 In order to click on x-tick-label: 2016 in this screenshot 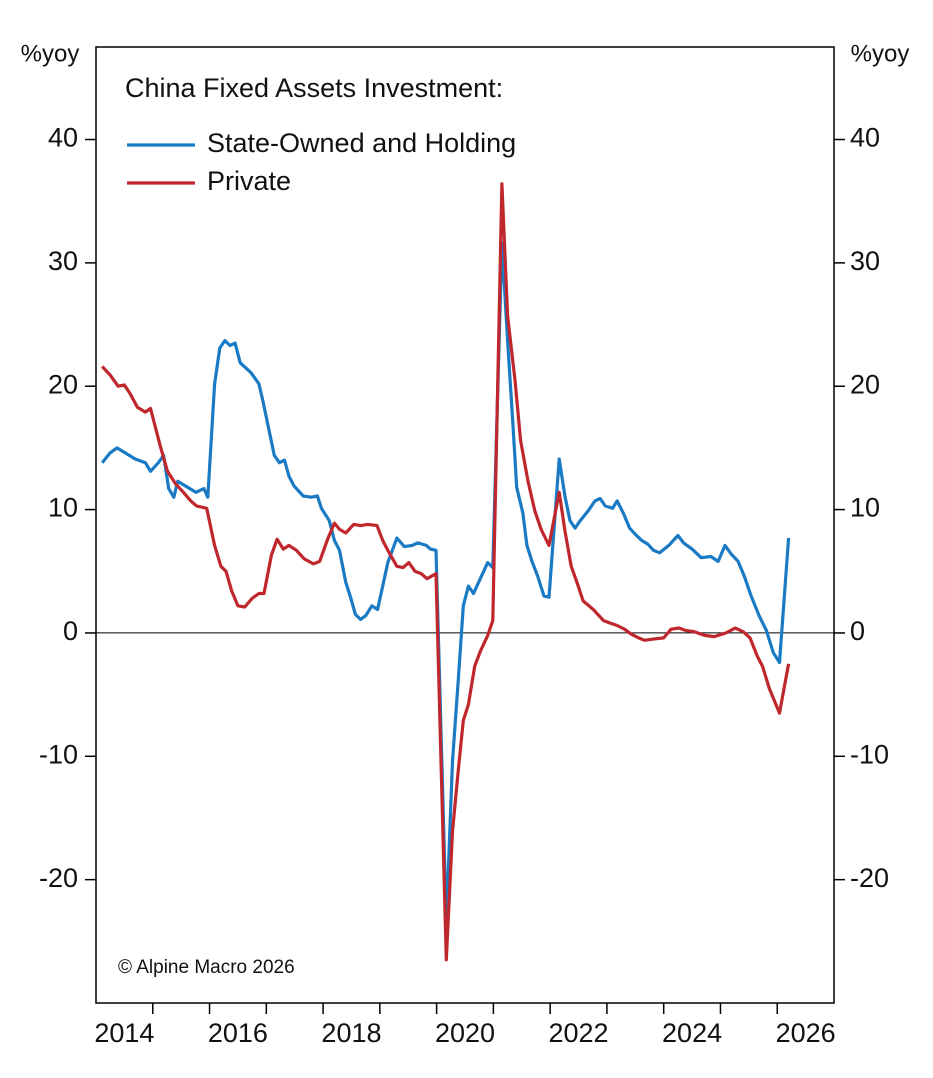, I will do `click(238, 1033)`.